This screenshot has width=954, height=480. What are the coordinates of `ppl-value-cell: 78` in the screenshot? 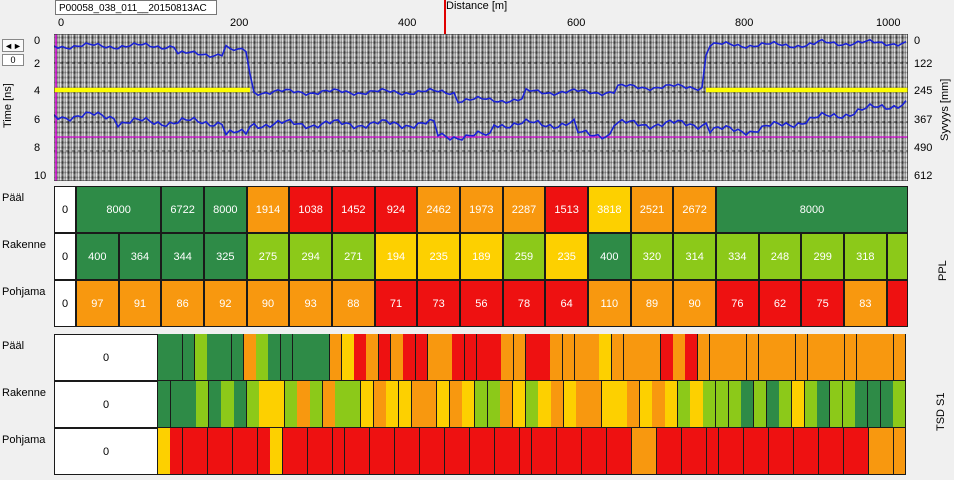 It's located at (524, 303).